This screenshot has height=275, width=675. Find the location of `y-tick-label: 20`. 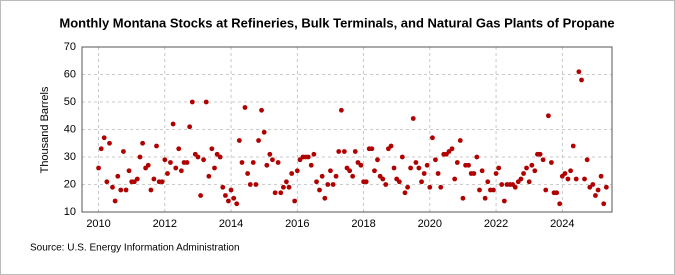

y-tick-label: 20 is located at coordinates (70, 184).